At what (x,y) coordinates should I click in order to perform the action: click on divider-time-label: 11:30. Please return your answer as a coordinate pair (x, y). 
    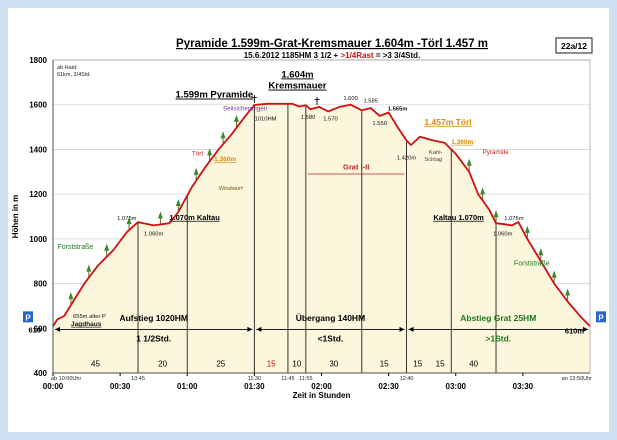
    Looking at the image, I should click on (254, 379).